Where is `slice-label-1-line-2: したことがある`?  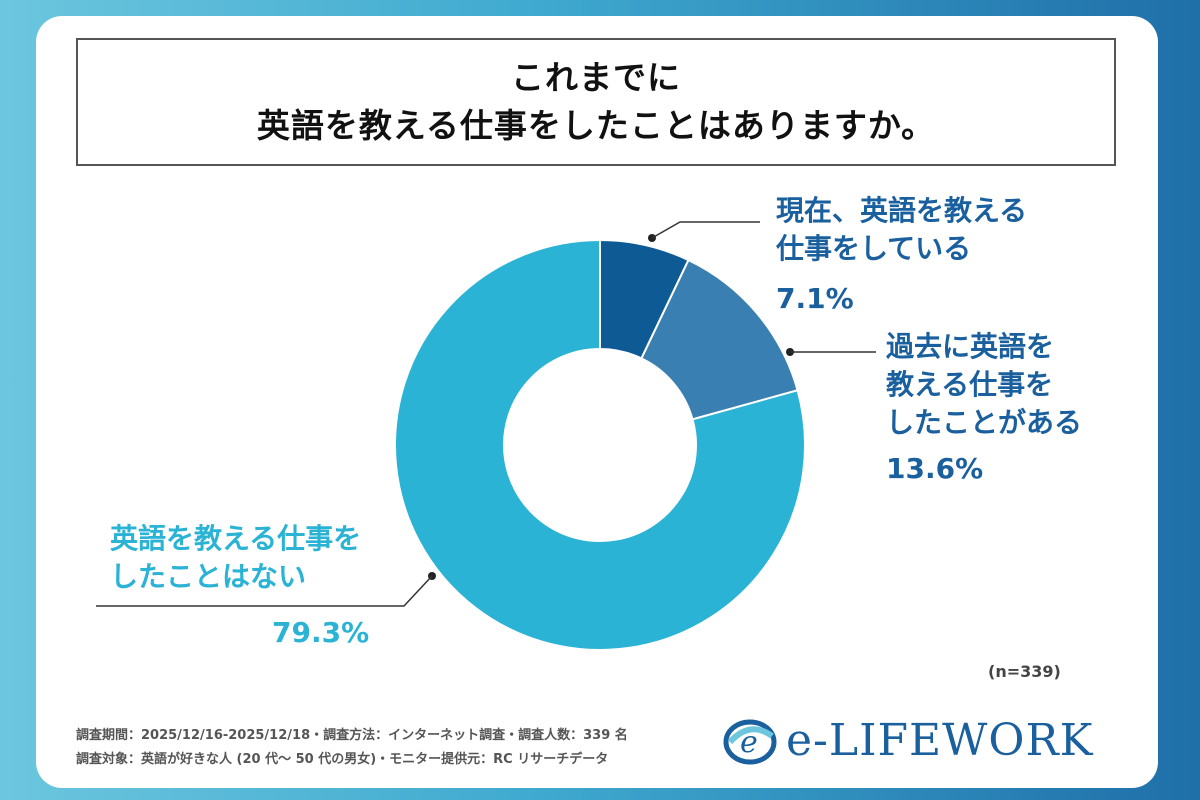
slice-label-1-line-2: したことがある is located at coordinates (984, 422).